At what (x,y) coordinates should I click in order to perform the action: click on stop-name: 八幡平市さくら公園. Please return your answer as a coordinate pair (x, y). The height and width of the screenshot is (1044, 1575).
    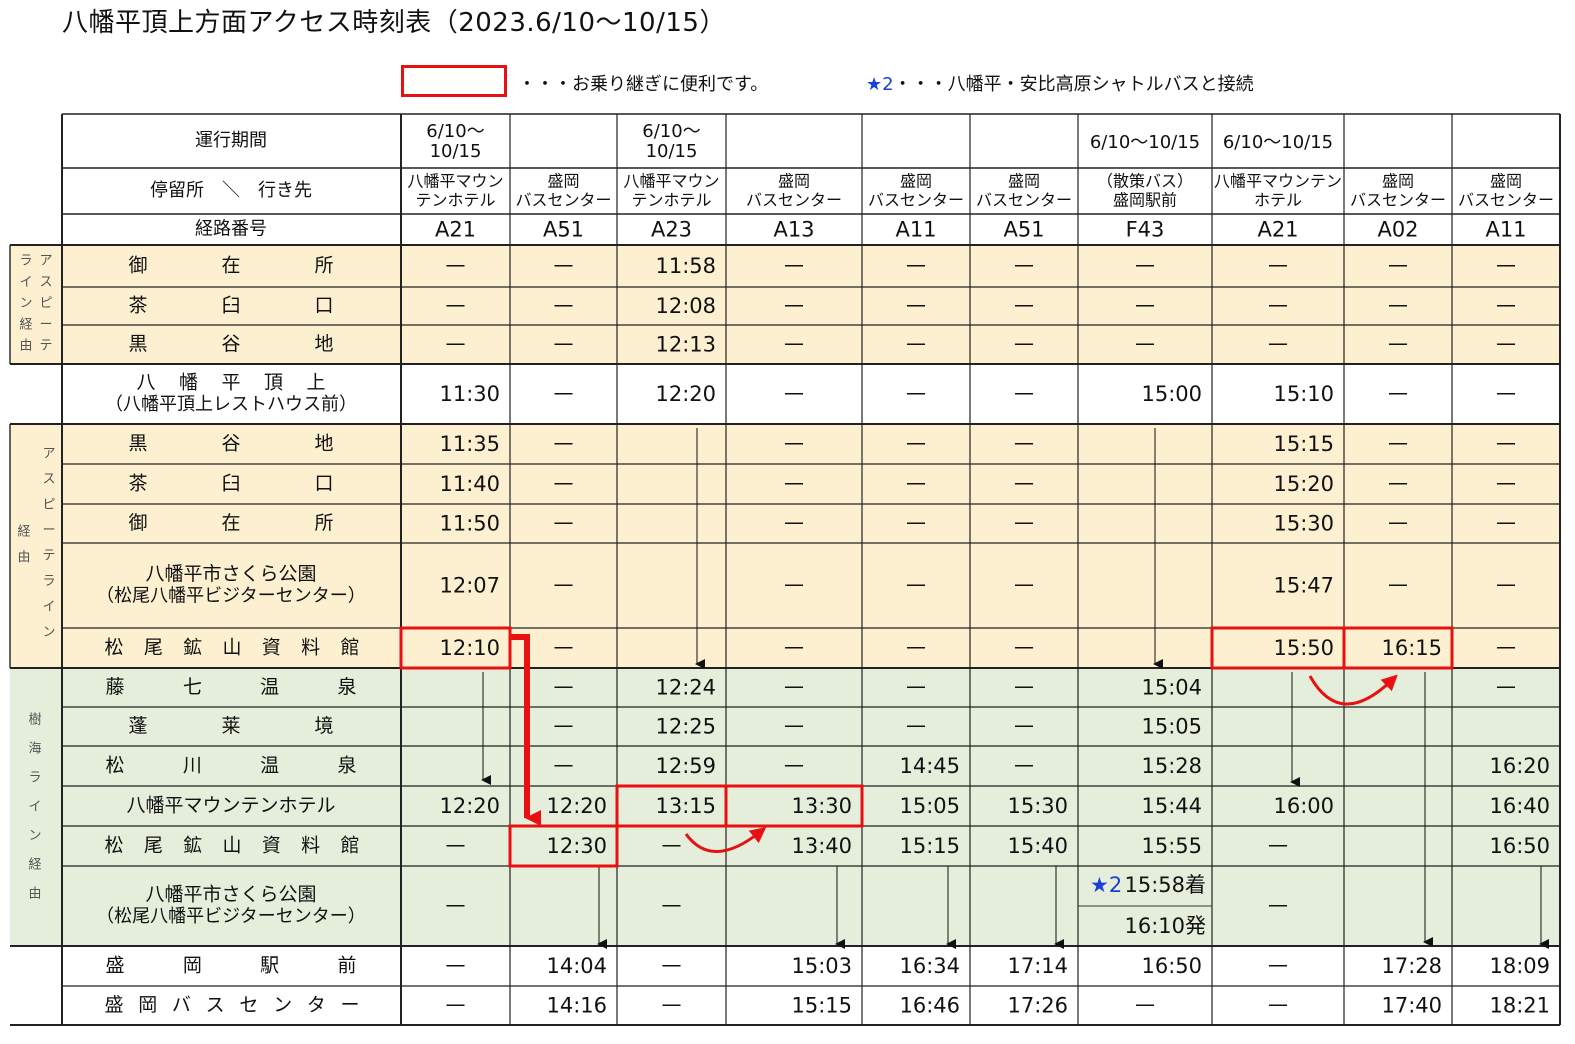
    Looking at the image, I should click on (230, 574).